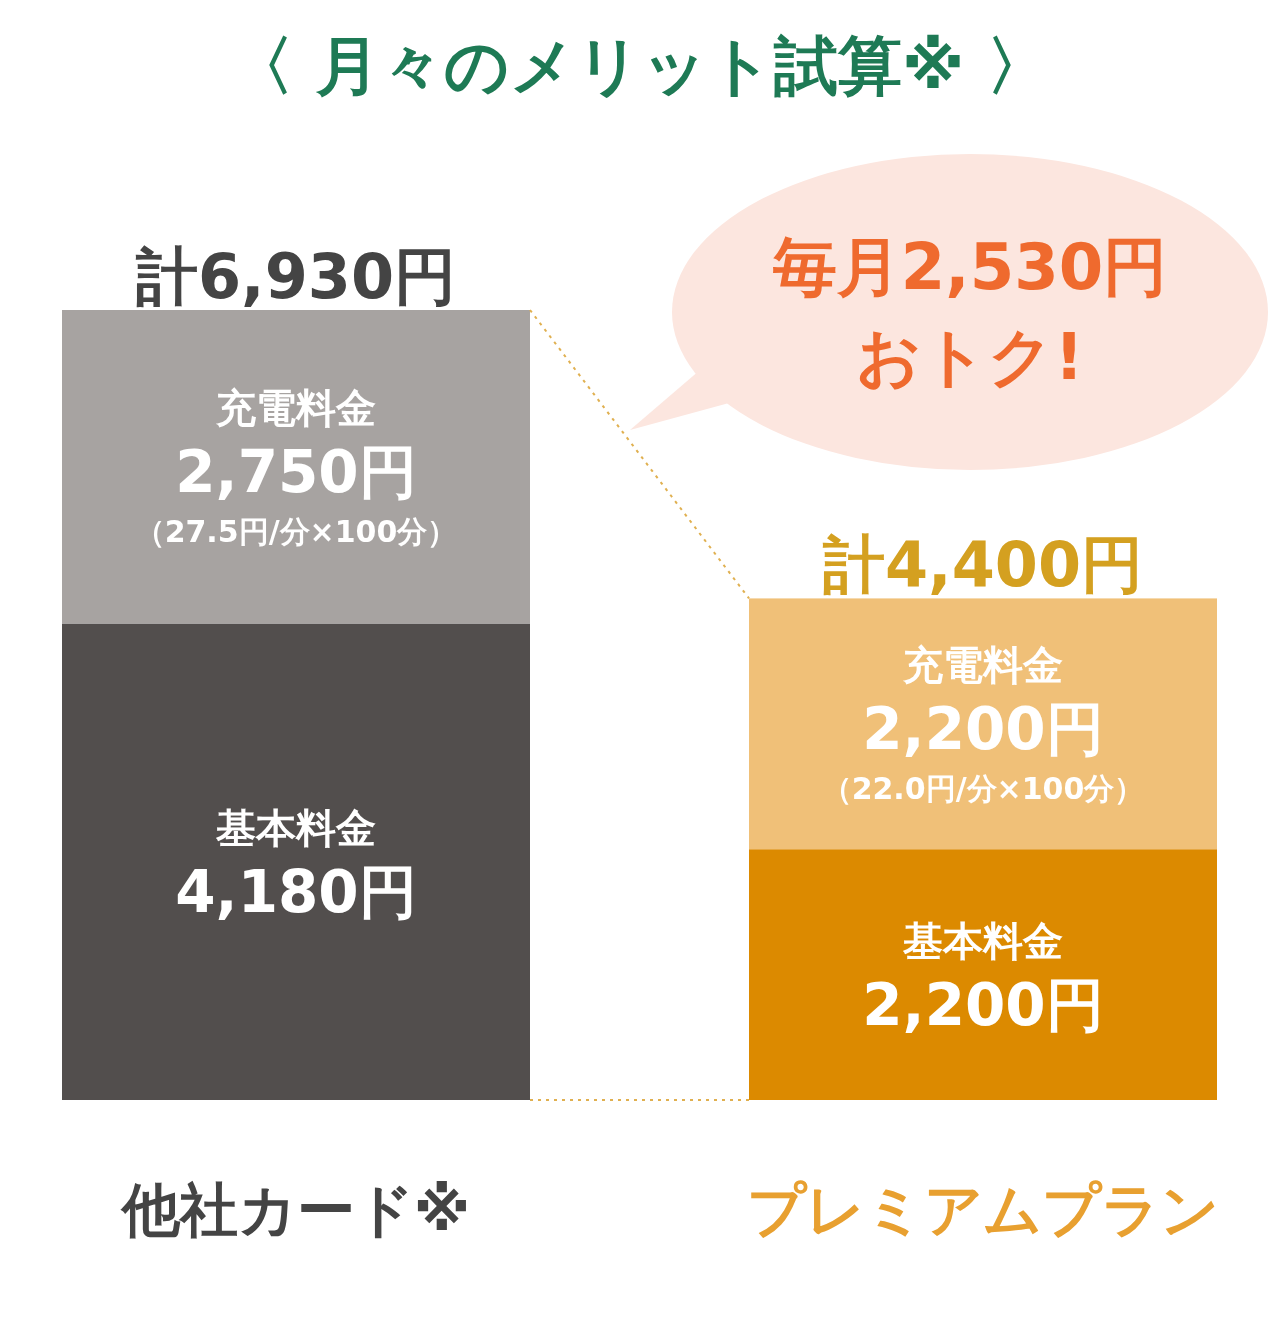 The image size is (1280, 1340). I want to click on total-label: 計6,930円, so click(295, 276).